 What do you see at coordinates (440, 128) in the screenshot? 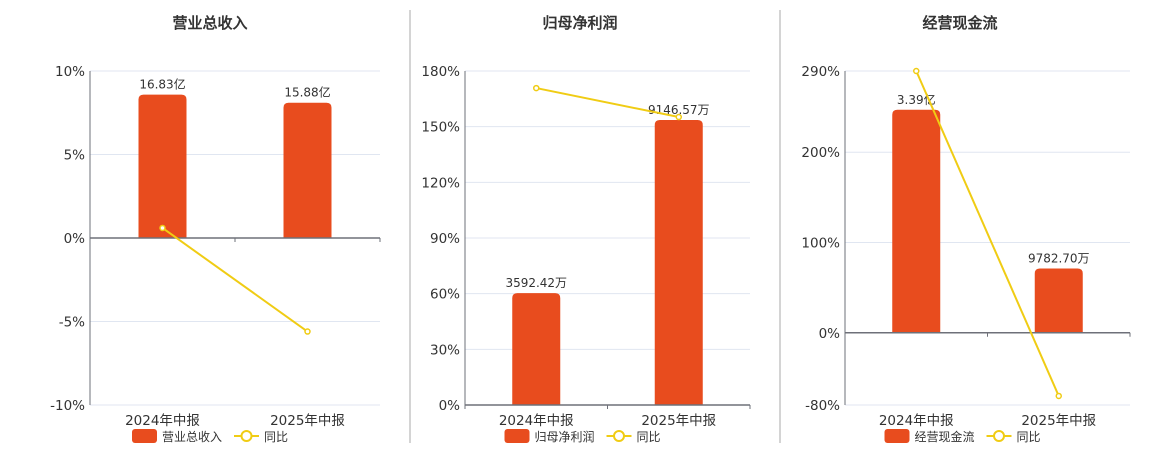
I see `y-tick-label: 150%` at bounding box center [440, 128].